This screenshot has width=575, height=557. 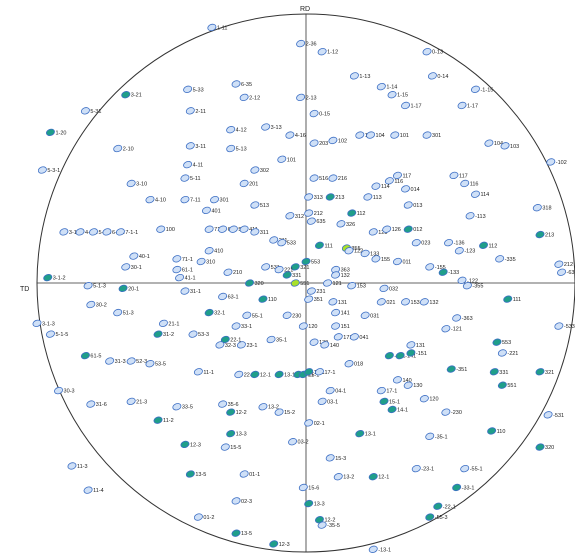 I want to click on pole-label: 41-1, so click(x=190, y=279).